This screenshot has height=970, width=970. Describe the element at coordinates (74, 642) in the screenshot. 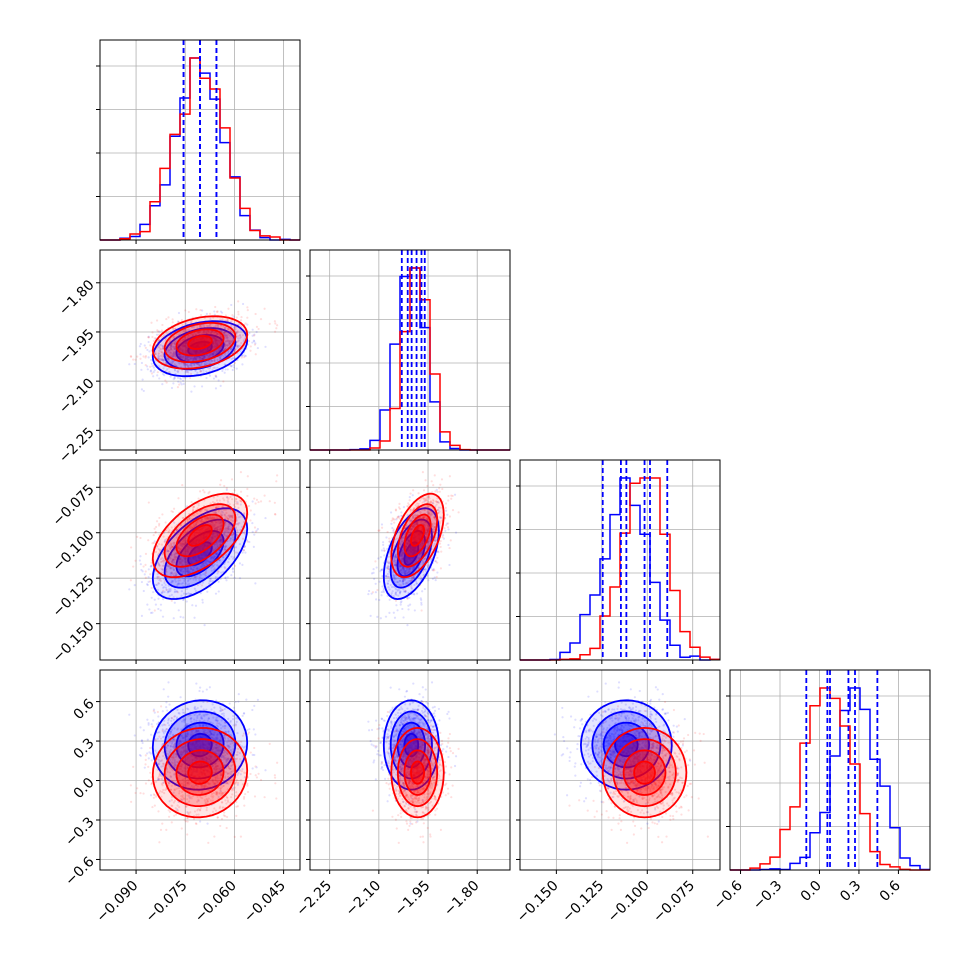

I see `y-tick-label: −0.150` at that location.